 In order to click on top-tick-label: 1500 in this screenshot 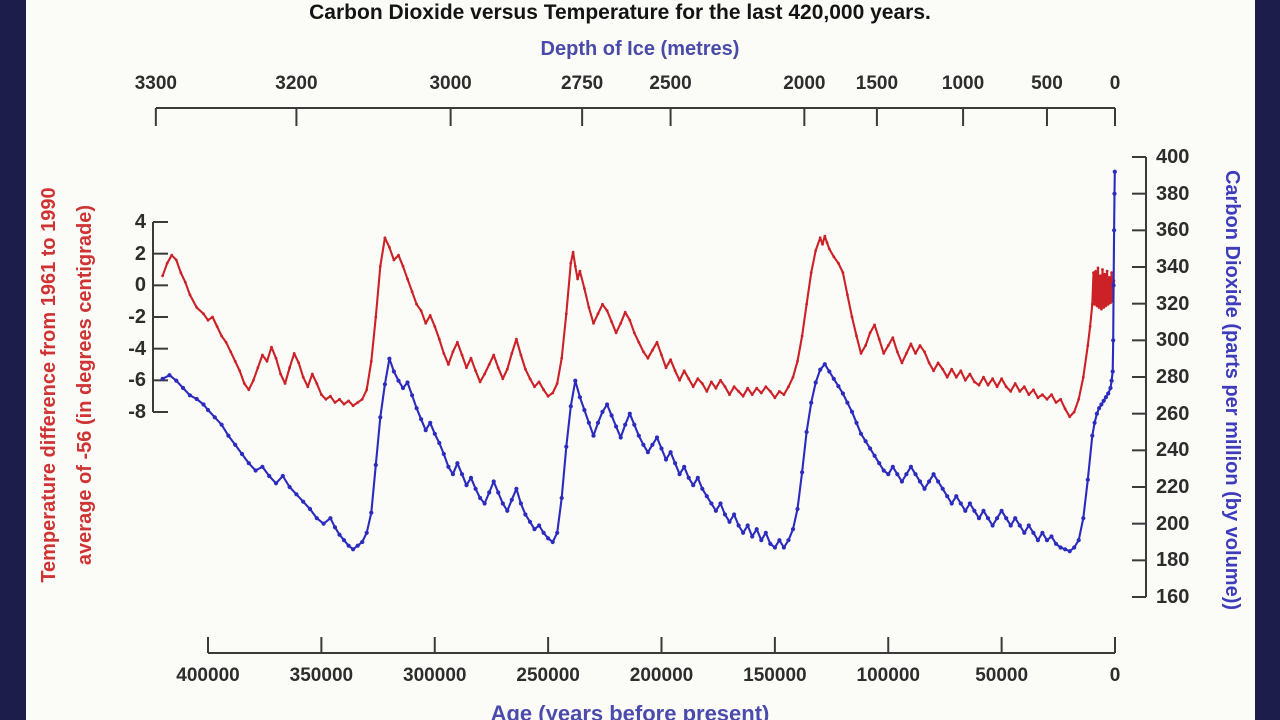, I will do `click(877, 83)`.